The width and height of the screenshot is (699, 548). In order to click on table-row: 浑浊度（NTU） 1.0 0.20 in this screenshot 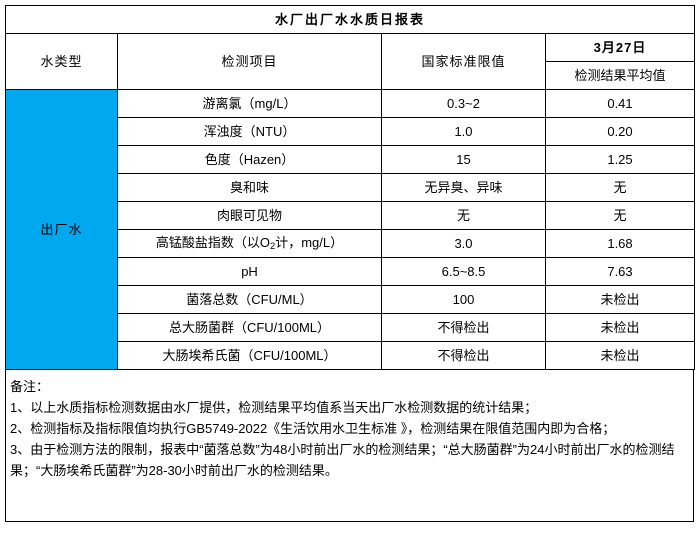, I will do `click(351, 131)`.